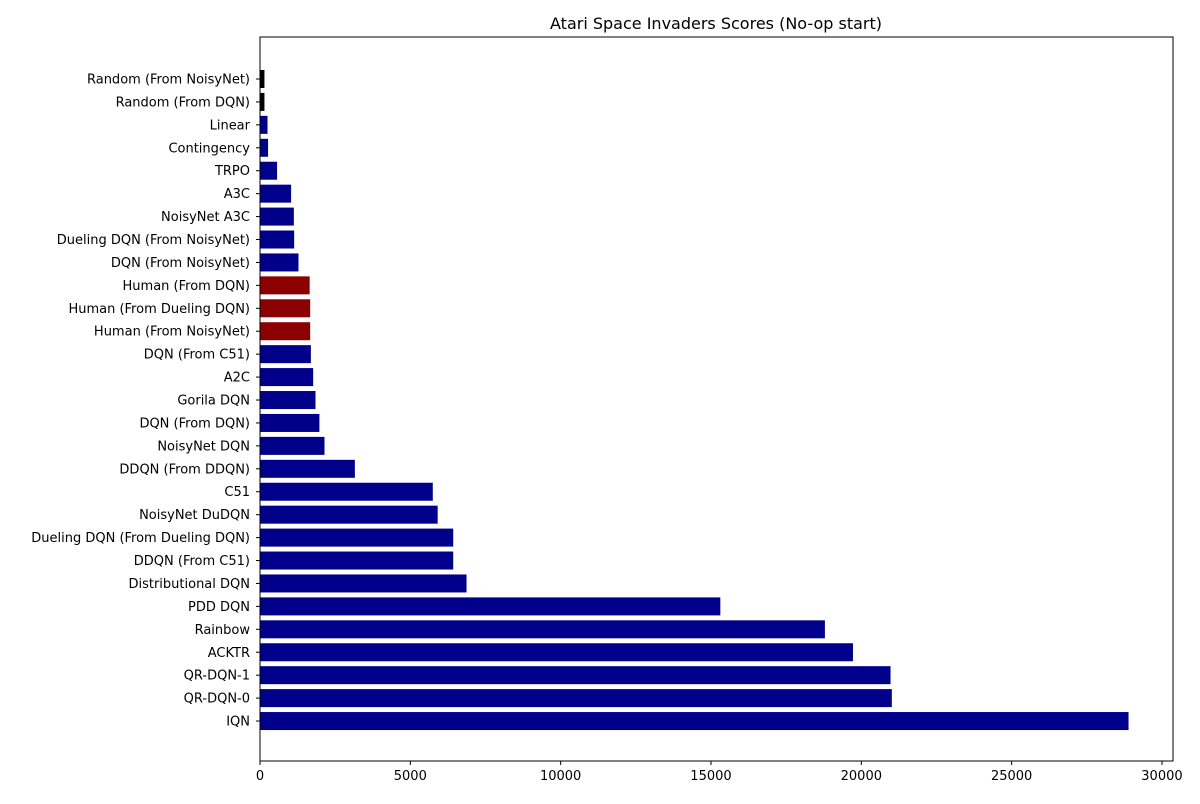 This screenshot has height=804, width=1200. I want to click on bar-dqn-from-dqn, so click(290, 422).